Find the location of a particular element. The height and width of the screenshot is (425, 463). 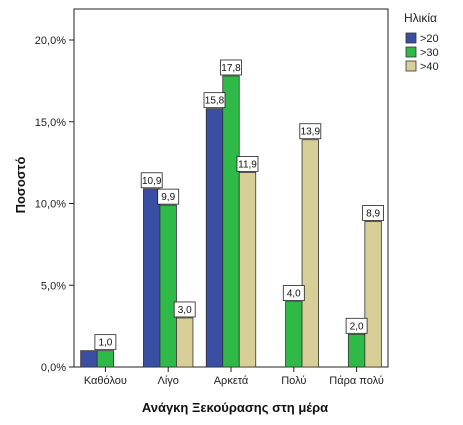

data-label: 3,0 is located at coordinates (185, 310).